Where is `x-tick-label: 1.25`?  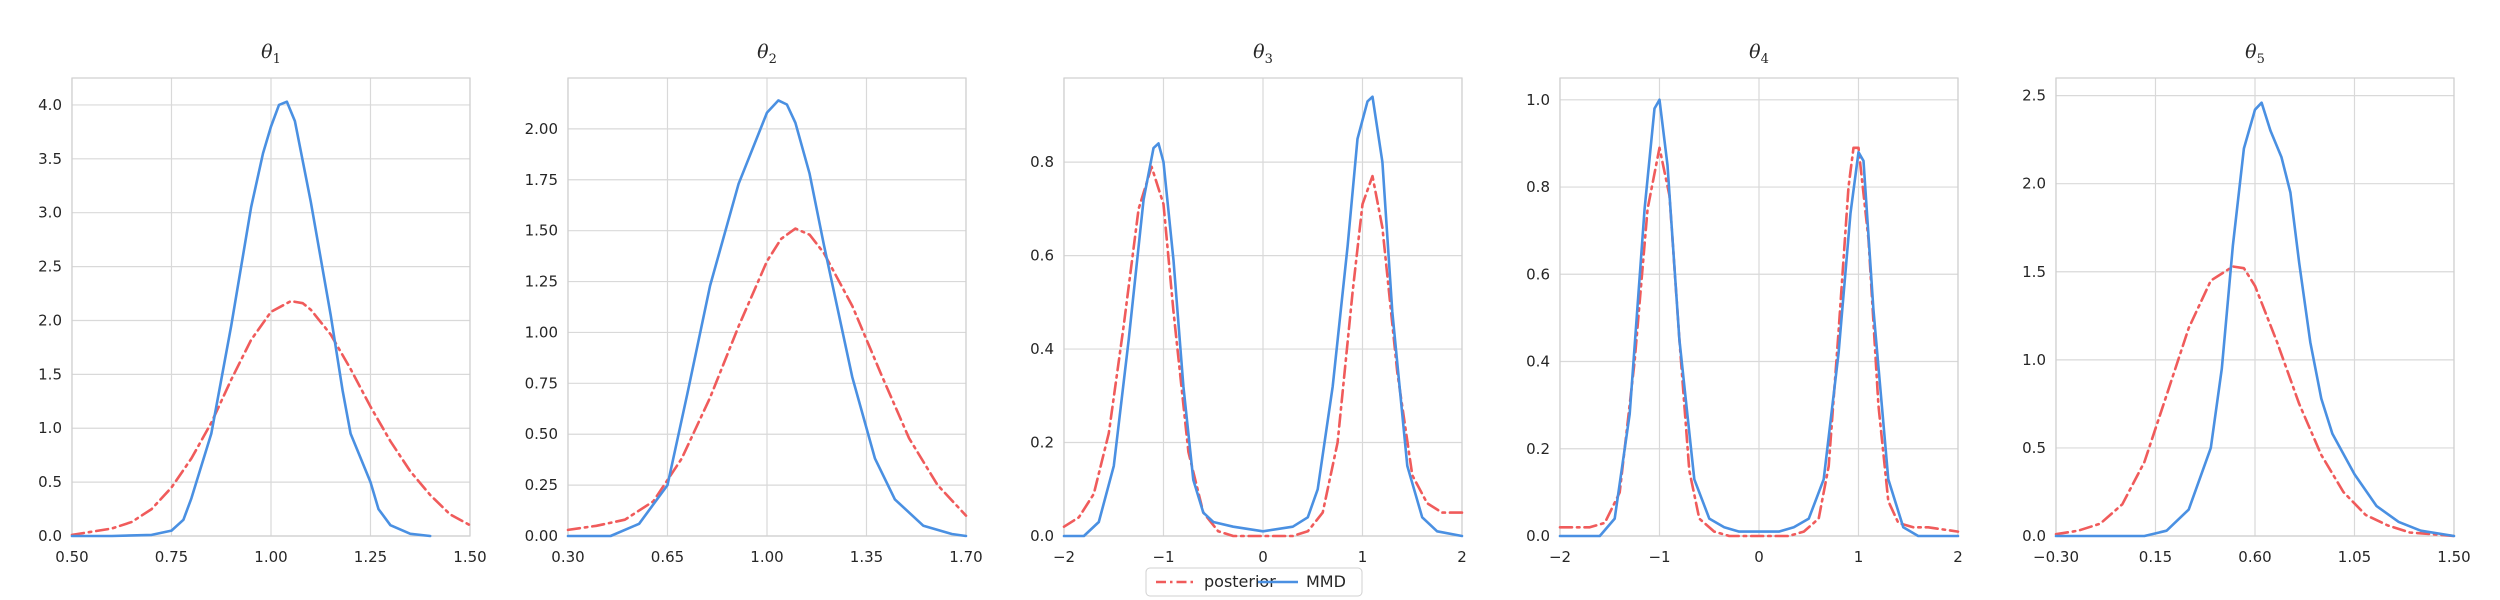
x-tick-label: 1.25 is located at coordinates (370, 557).